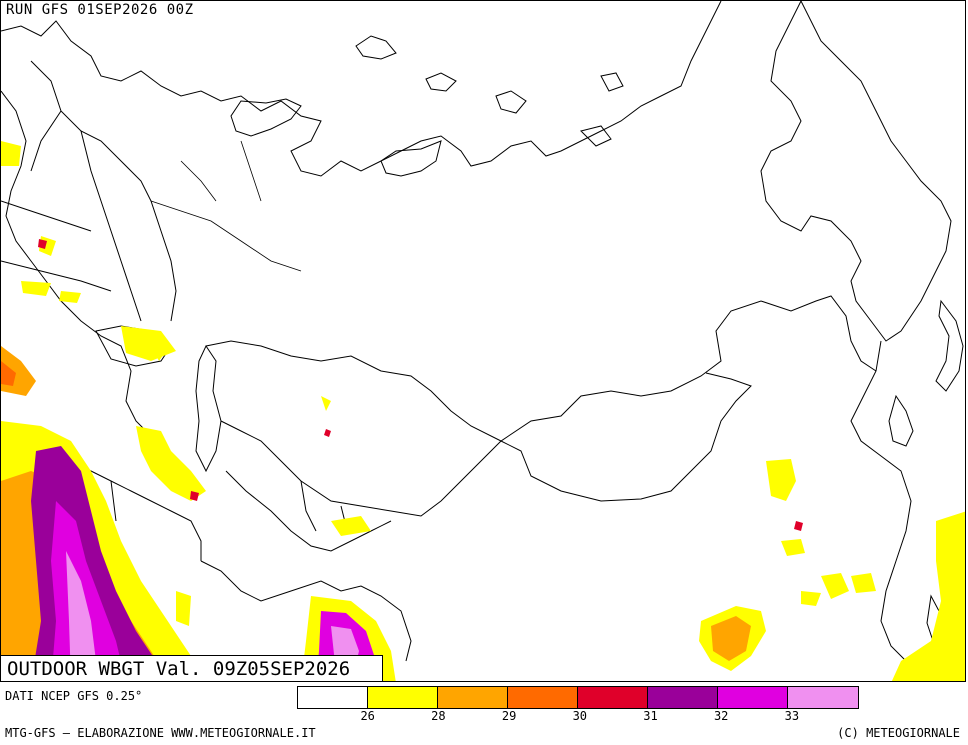 The width and height of the screenshot is (968, 745). Describe the element at coordinates (650, 716) in the screenshot. I see `legend-tick-label: 31` at that location.